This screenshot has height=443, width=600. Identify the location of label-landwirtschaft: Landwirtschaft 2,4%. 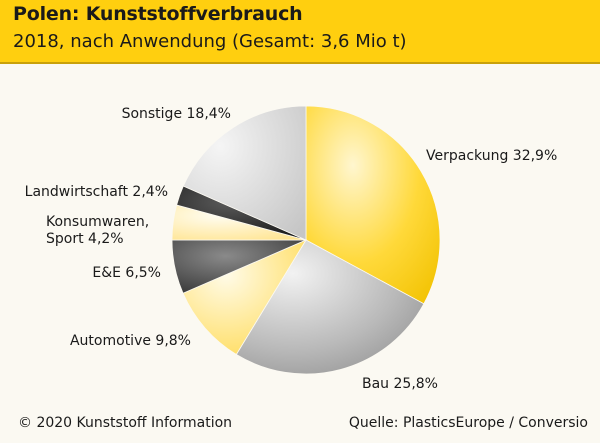
(96, 192).